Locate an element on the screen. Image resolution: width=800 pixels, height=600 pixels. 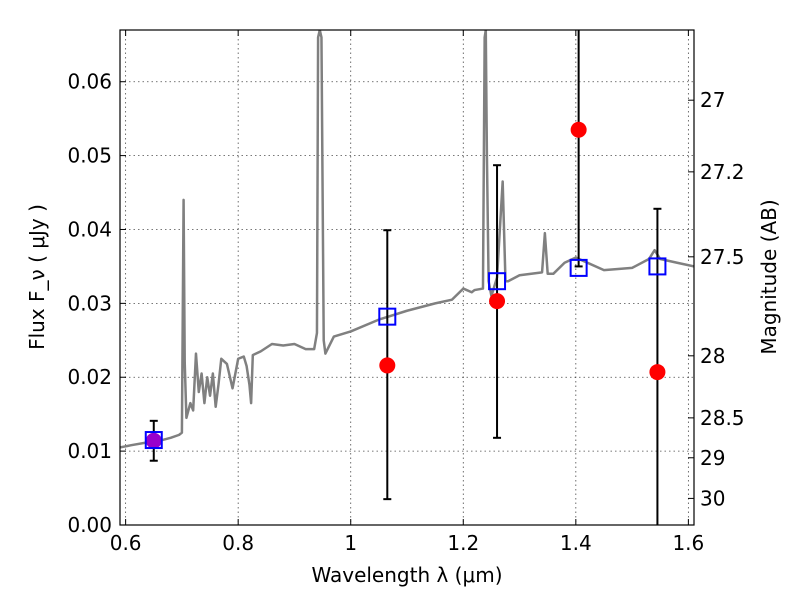
y-tick-label: 0.04 is located at coordinates (89, 229).